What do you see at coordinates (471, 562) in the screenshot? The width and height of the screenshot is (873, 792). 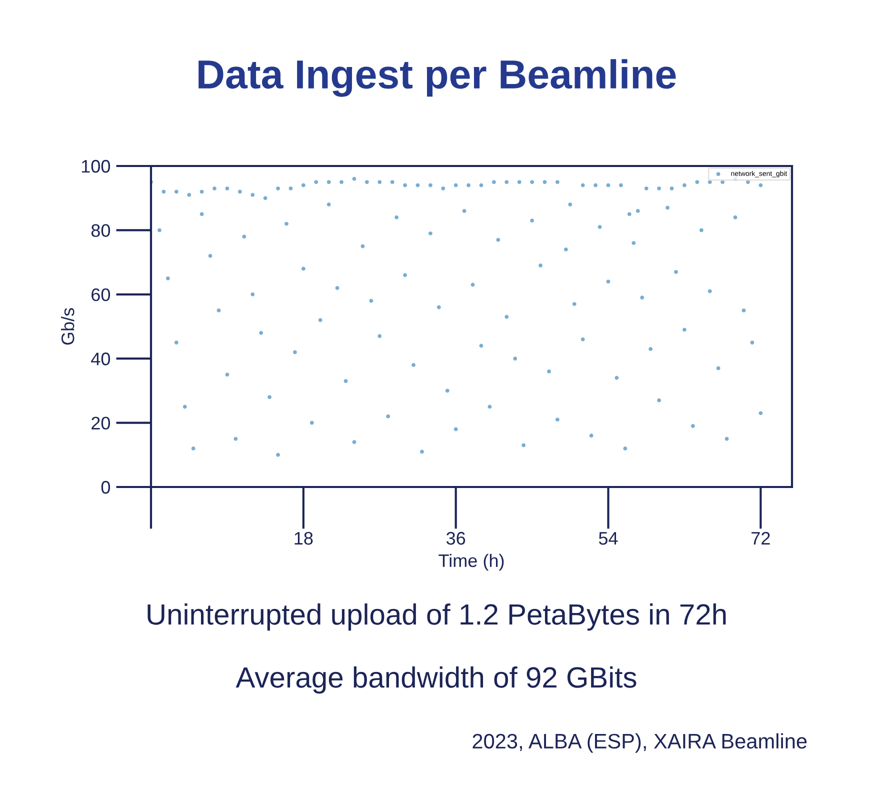 I see `x-axis-title: Time (h)` at bounding box center [471, 562].